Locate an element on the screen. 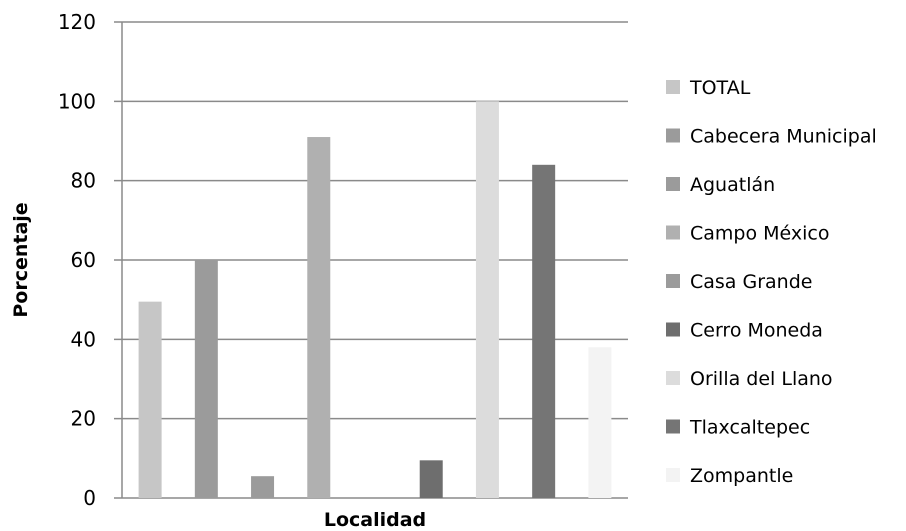  legend-label-3: Campo México is located at coordinates (760, 234).